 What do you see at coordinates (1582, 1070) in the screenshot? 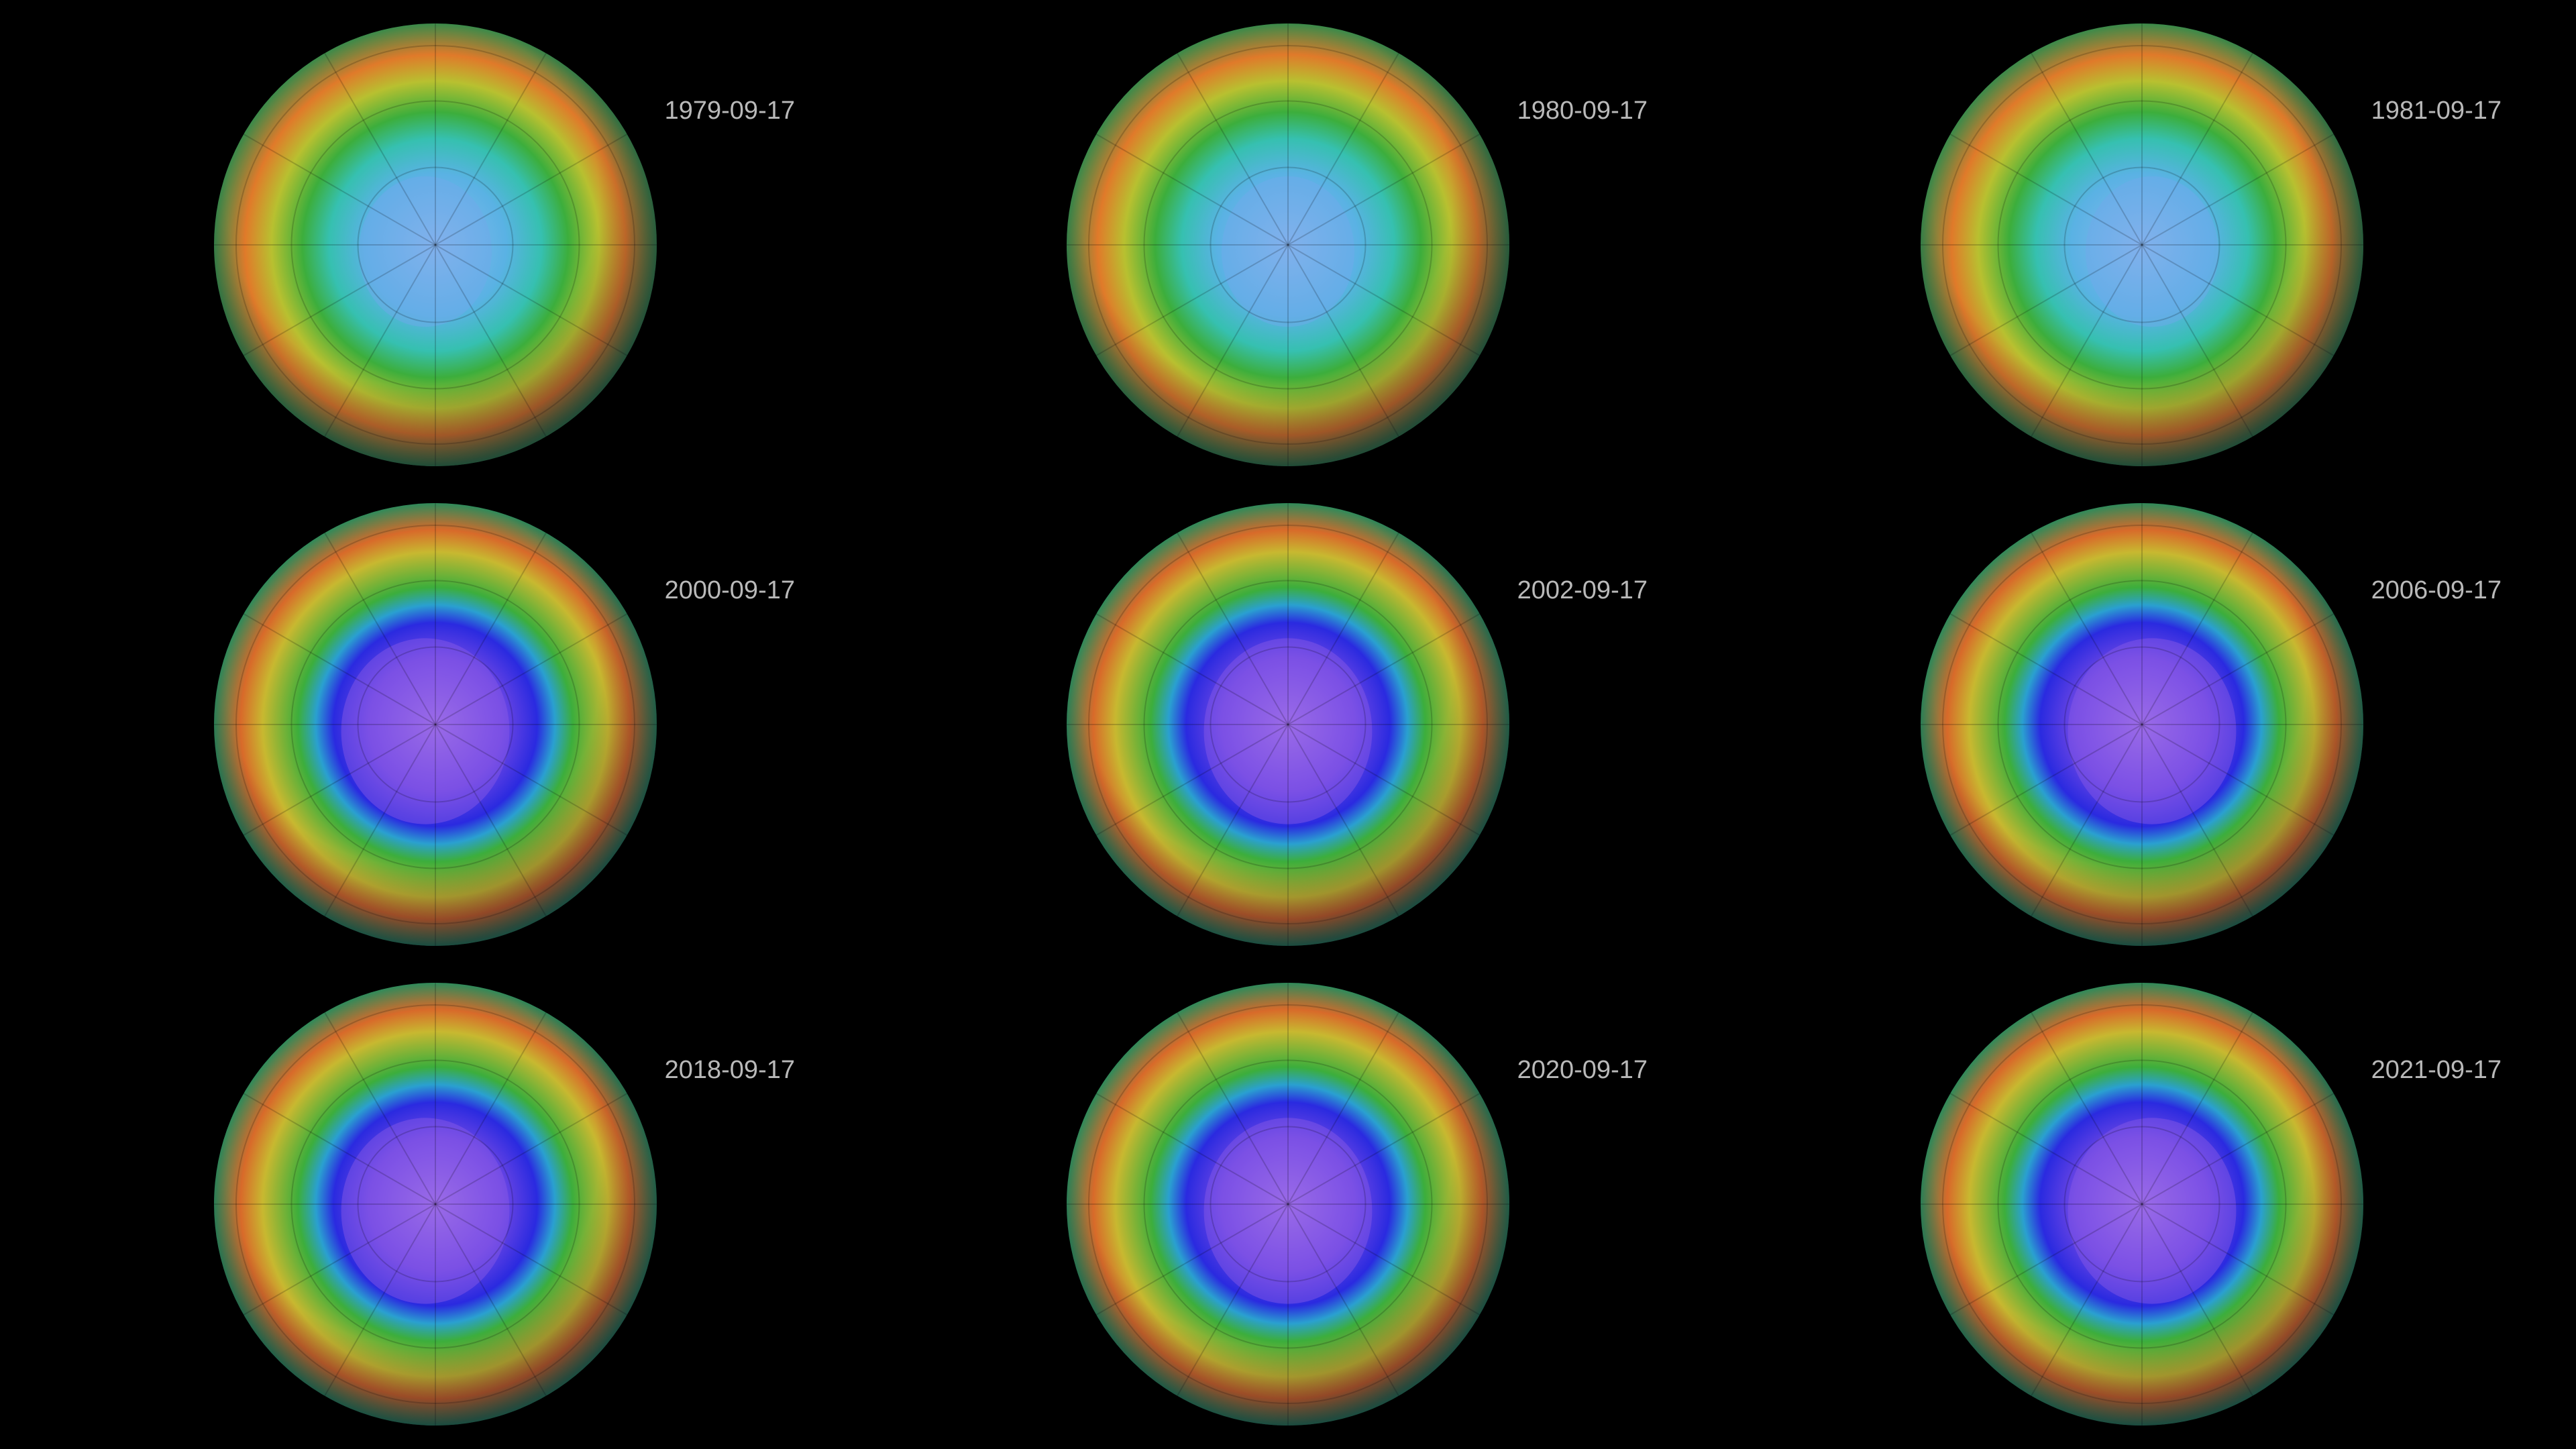
I see `date-label: 2020-09-17` at bounding box center [1582, 1070].